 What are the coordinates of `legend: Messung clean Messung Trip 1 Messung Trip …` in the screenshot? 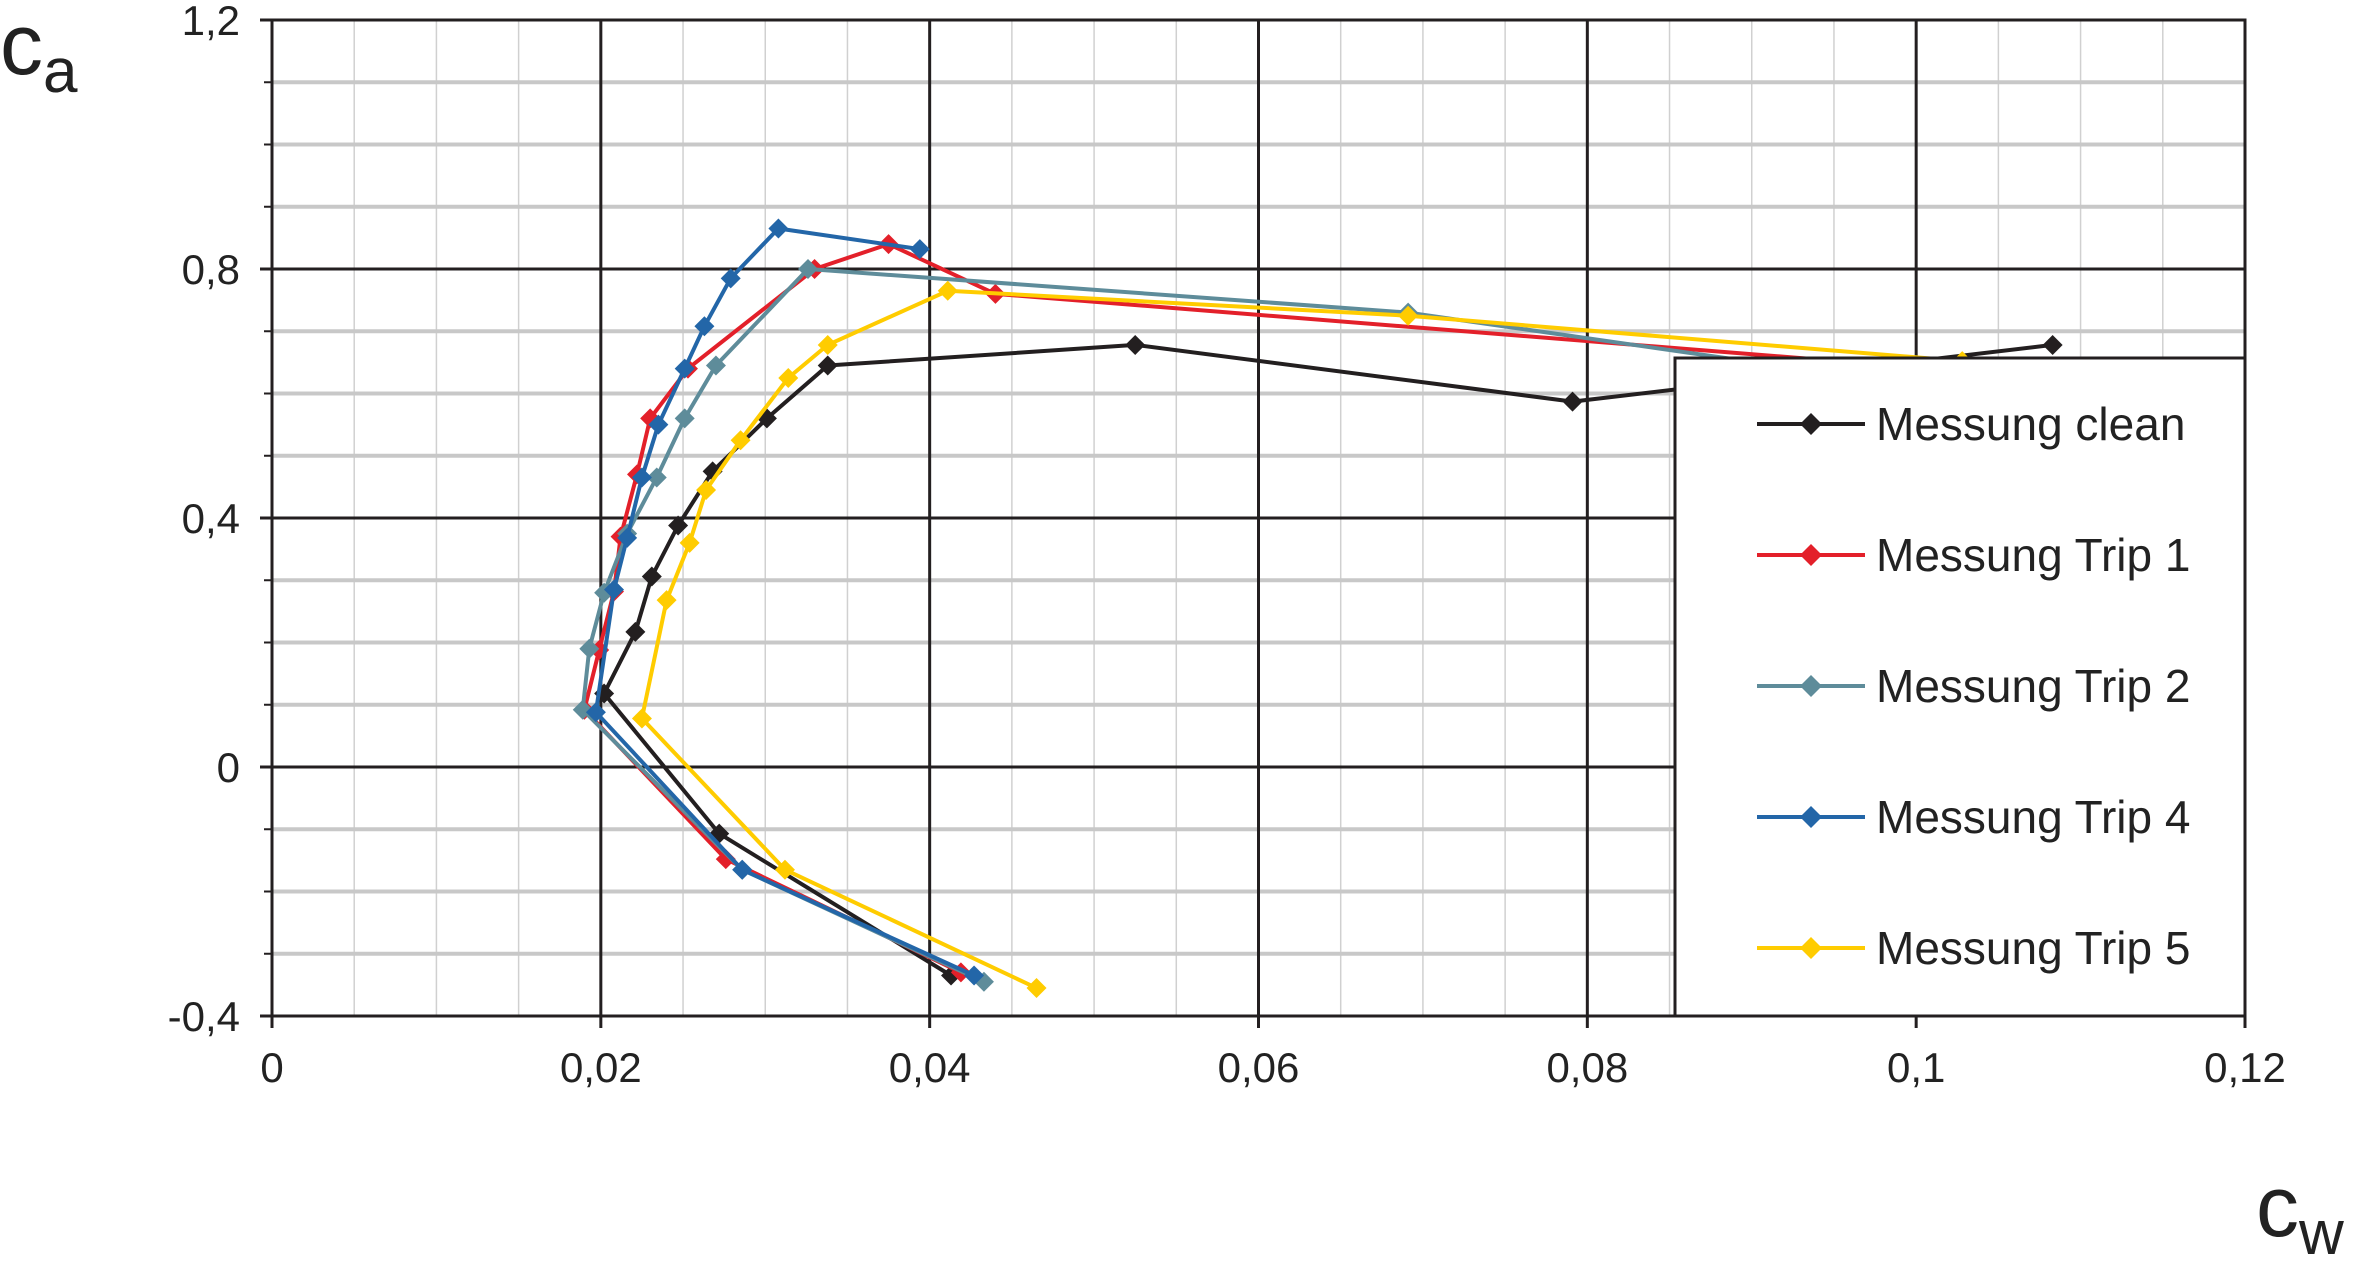 It's located at (1960, 687).